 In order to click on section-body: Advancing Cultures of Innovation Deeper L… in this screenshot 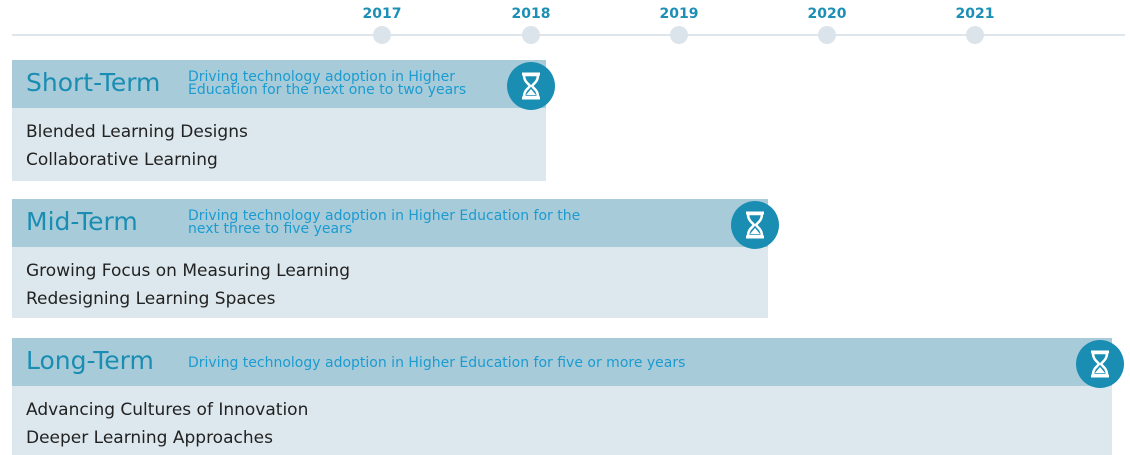, I will do `click(562, 420)`.